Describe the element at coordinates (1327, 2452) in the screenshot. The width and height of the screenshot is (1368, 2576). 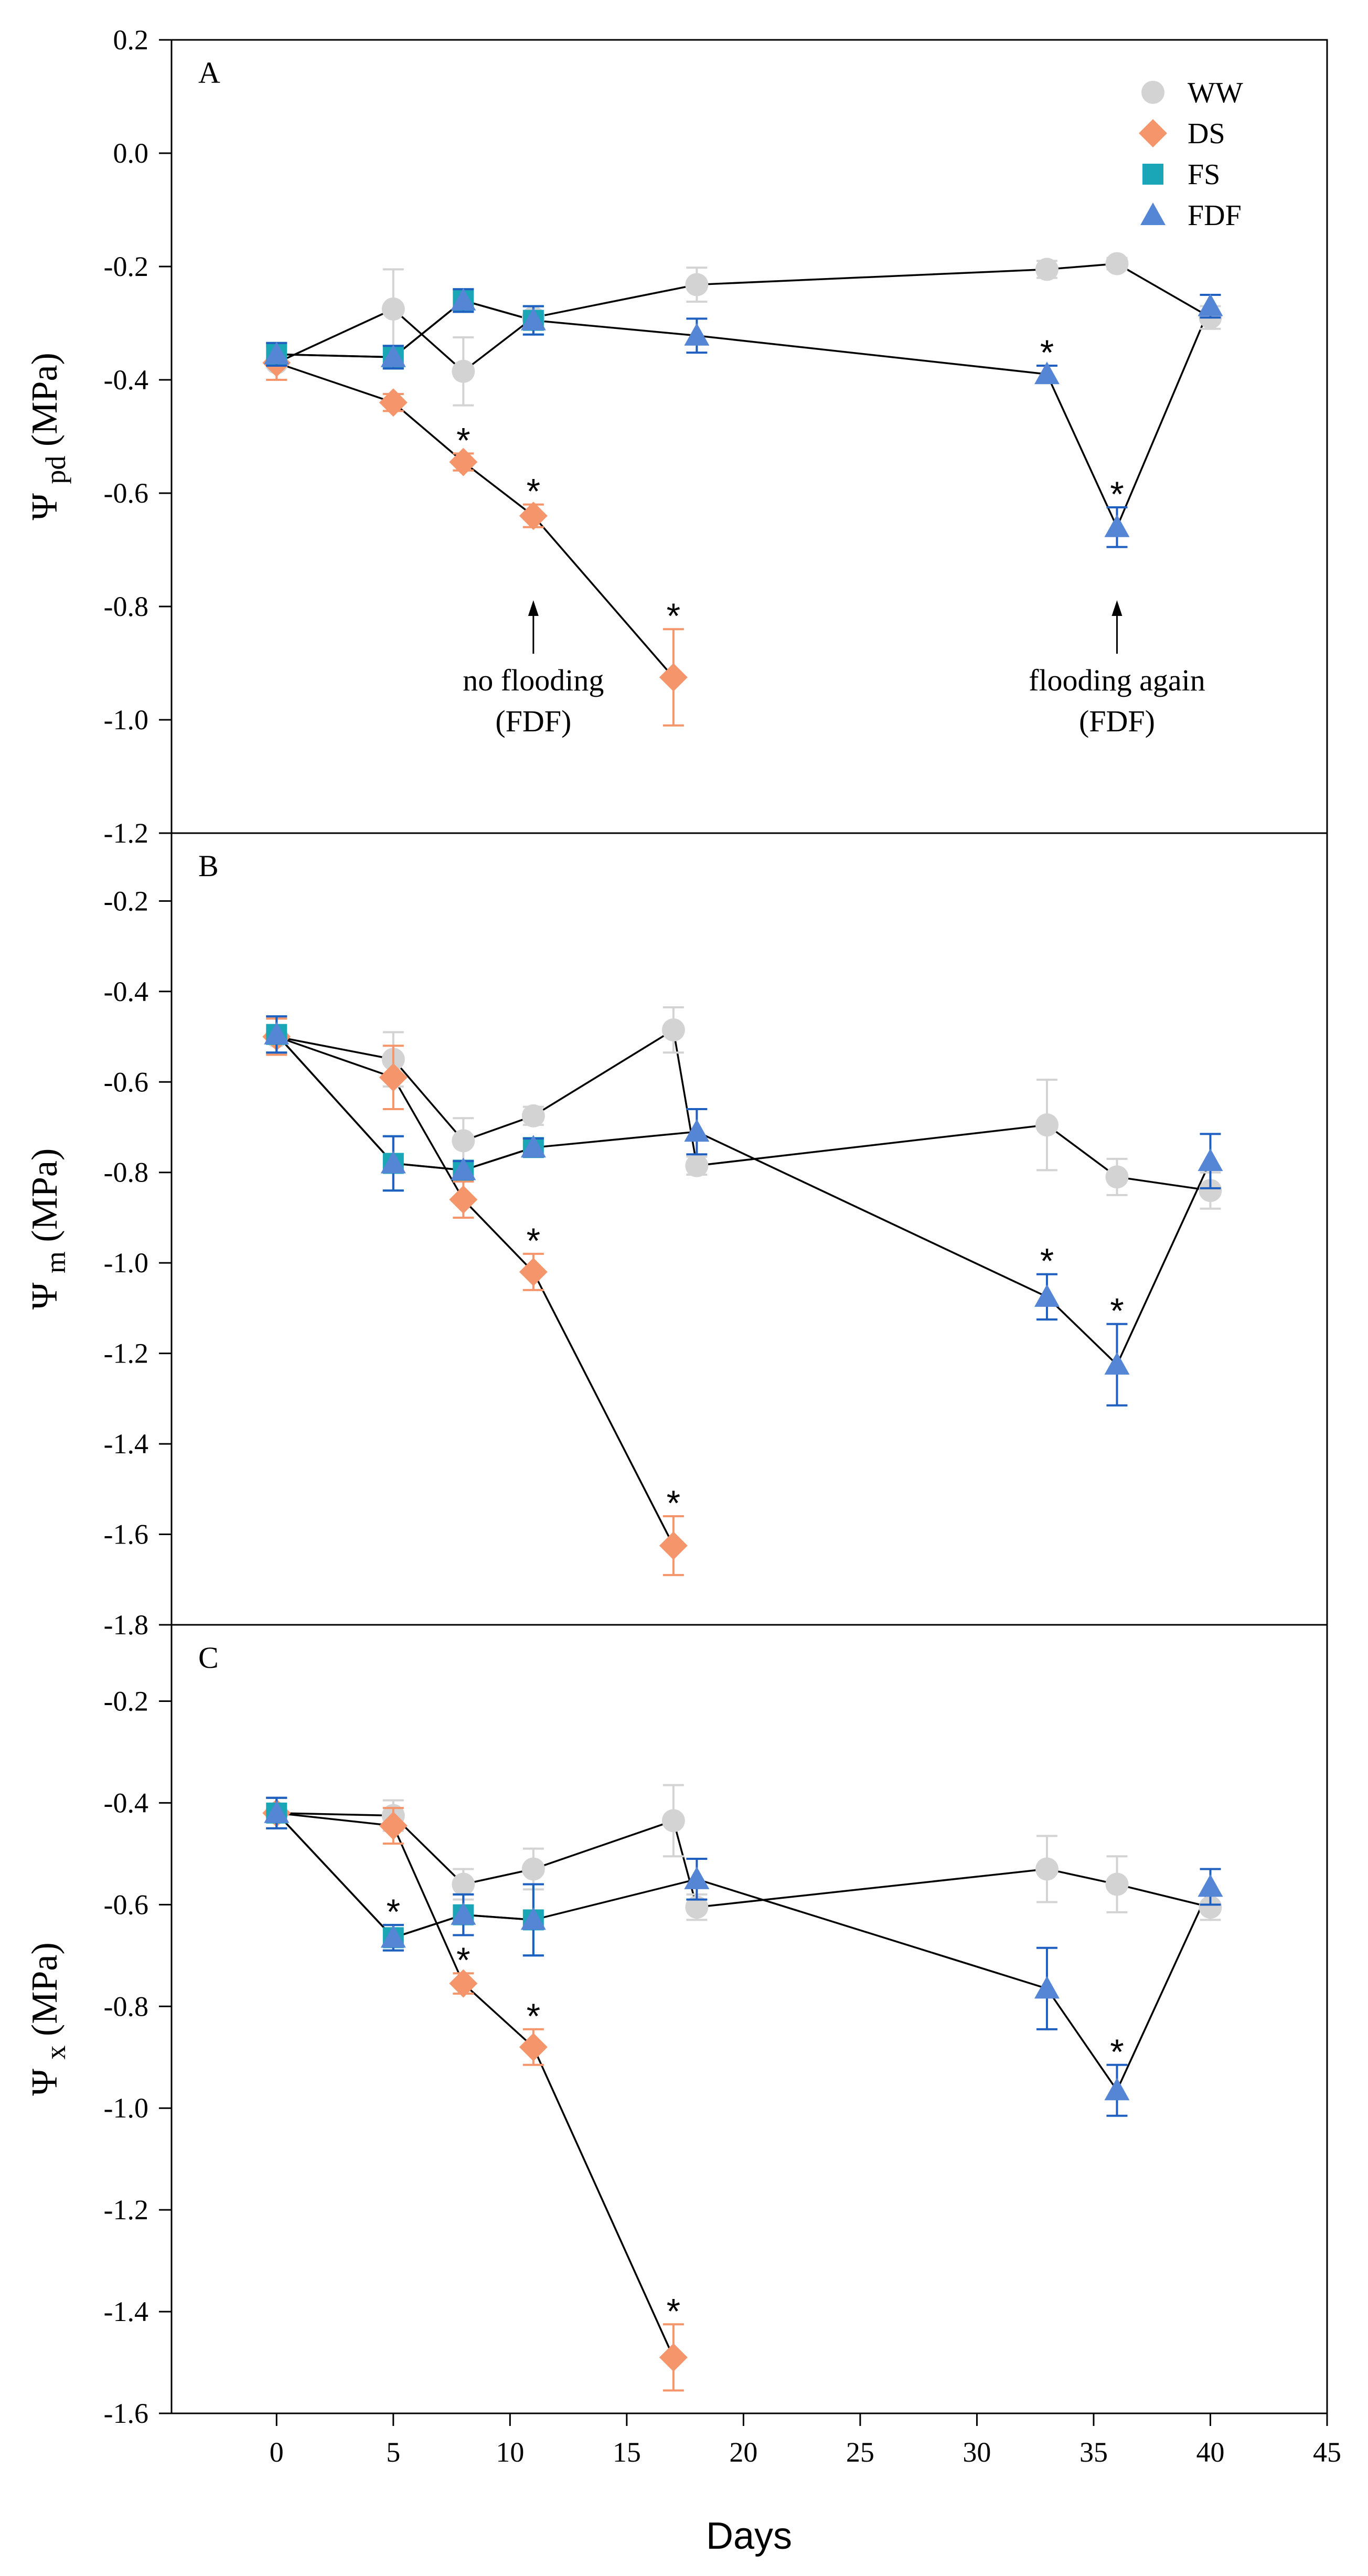
I see `x-tick-label: 45` at that location.